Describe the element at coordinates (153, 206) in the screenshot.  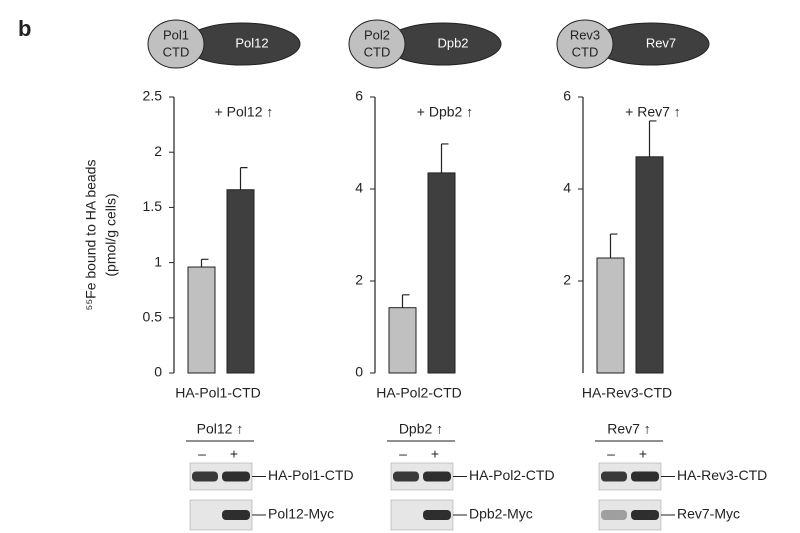
I see `y-tick-label: 1.5` at that location.